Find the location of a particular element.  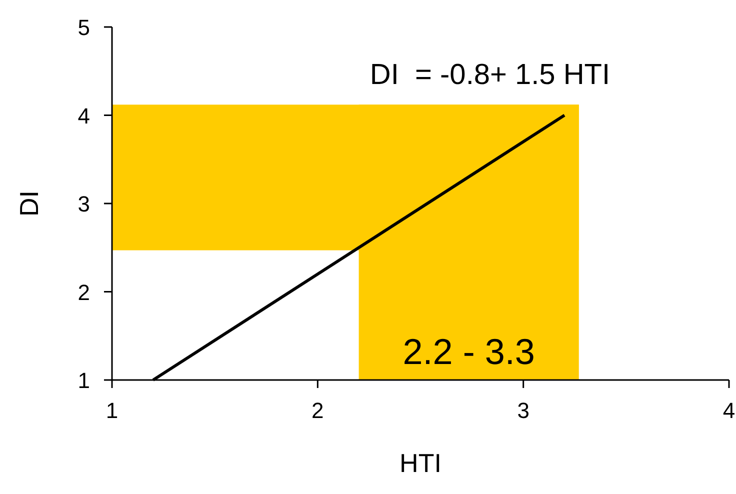

x-tick-label: 4 is located at coordinates (729, 410).